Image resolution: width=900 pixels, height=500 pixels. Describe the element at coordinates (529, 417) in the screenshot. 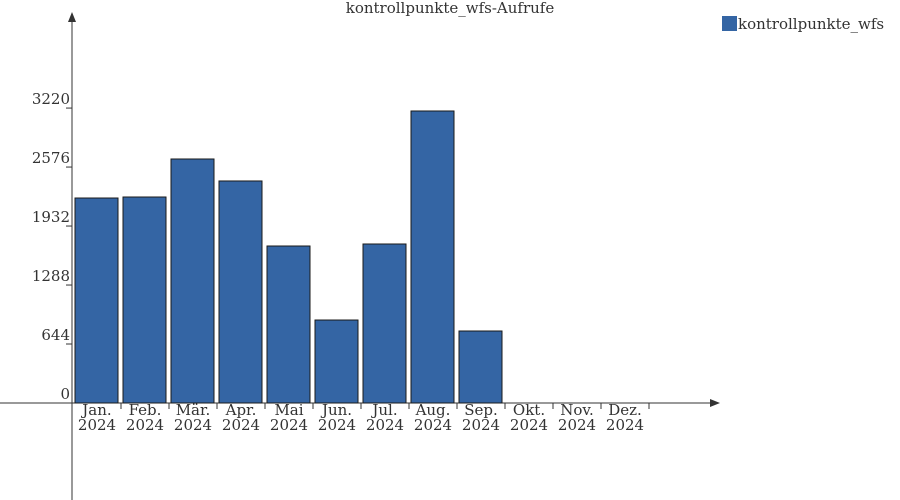

I see `x-tick-label: Okt. 2024` at that location.